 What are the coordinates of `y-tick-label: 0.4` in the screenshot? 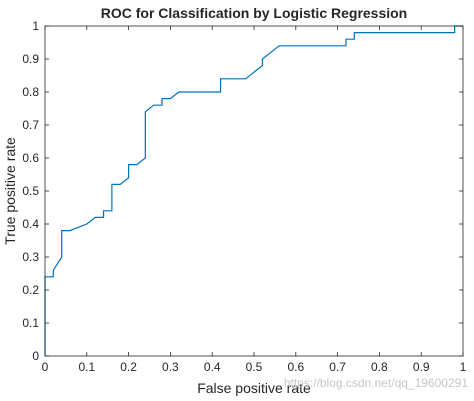 It's located at (30, 224).